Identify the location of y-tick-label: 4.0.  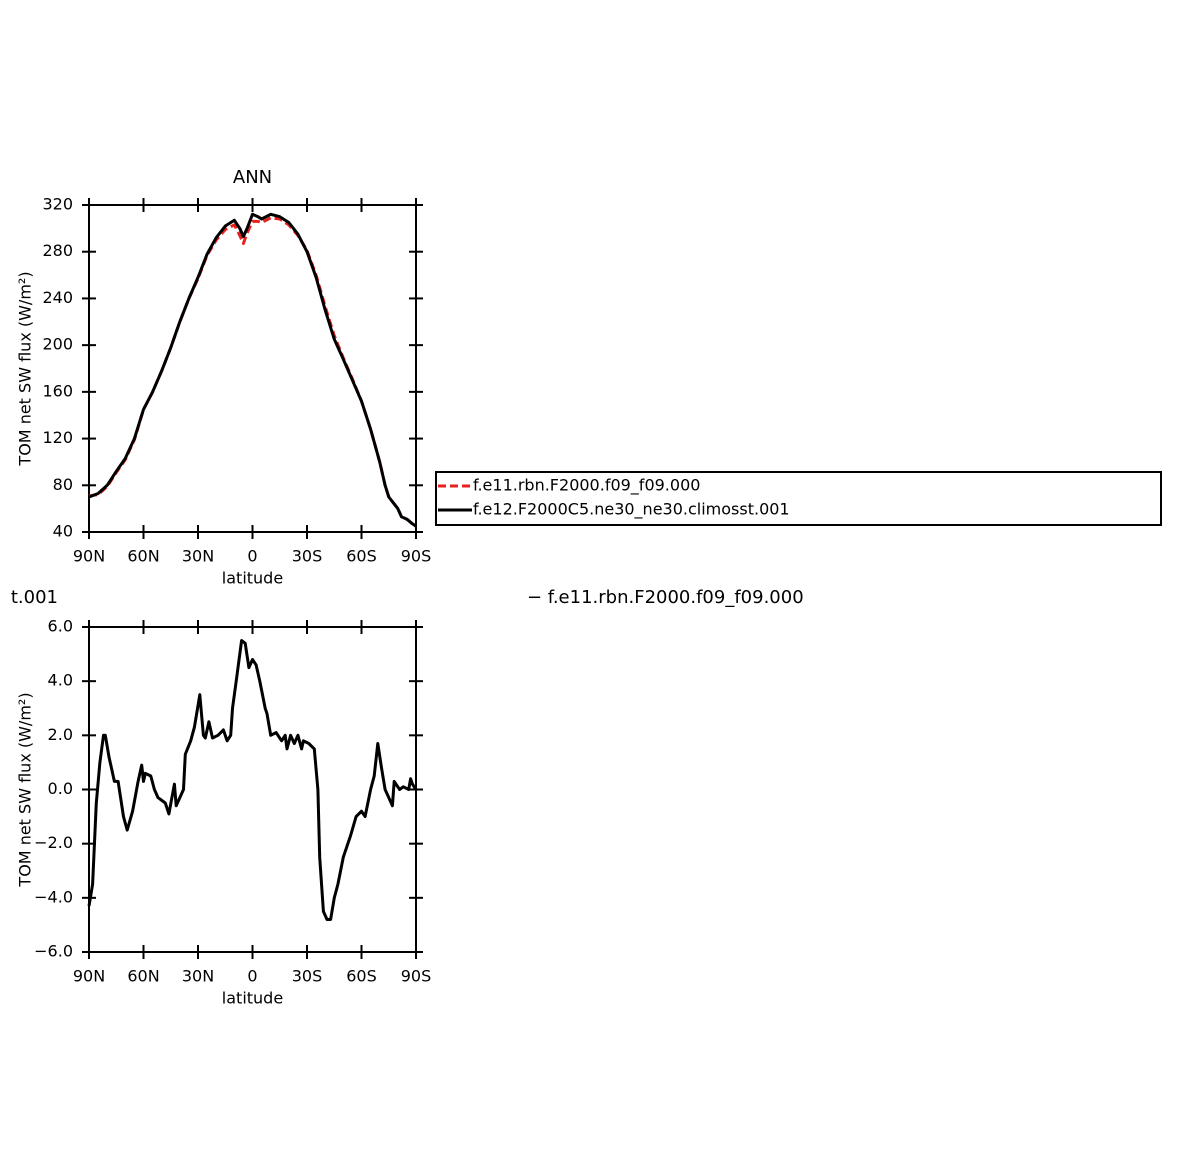
(60, 680).